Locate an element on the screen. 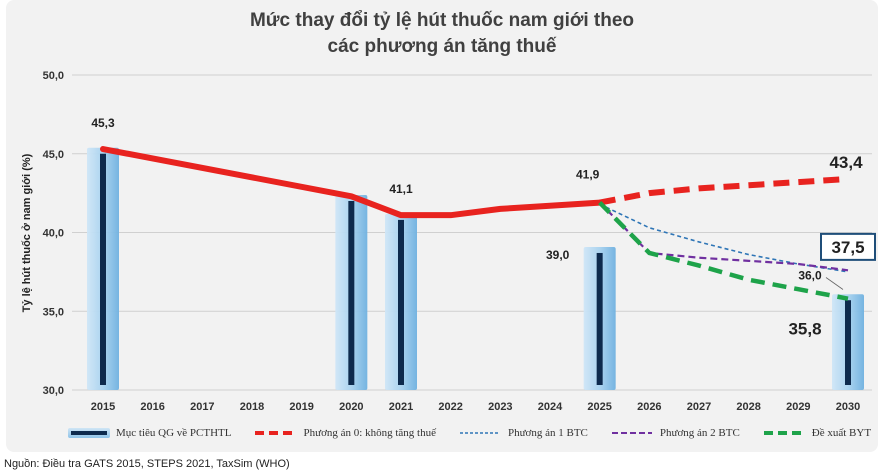  x-tick-label: 2021 is located at coordinates (401, 407).